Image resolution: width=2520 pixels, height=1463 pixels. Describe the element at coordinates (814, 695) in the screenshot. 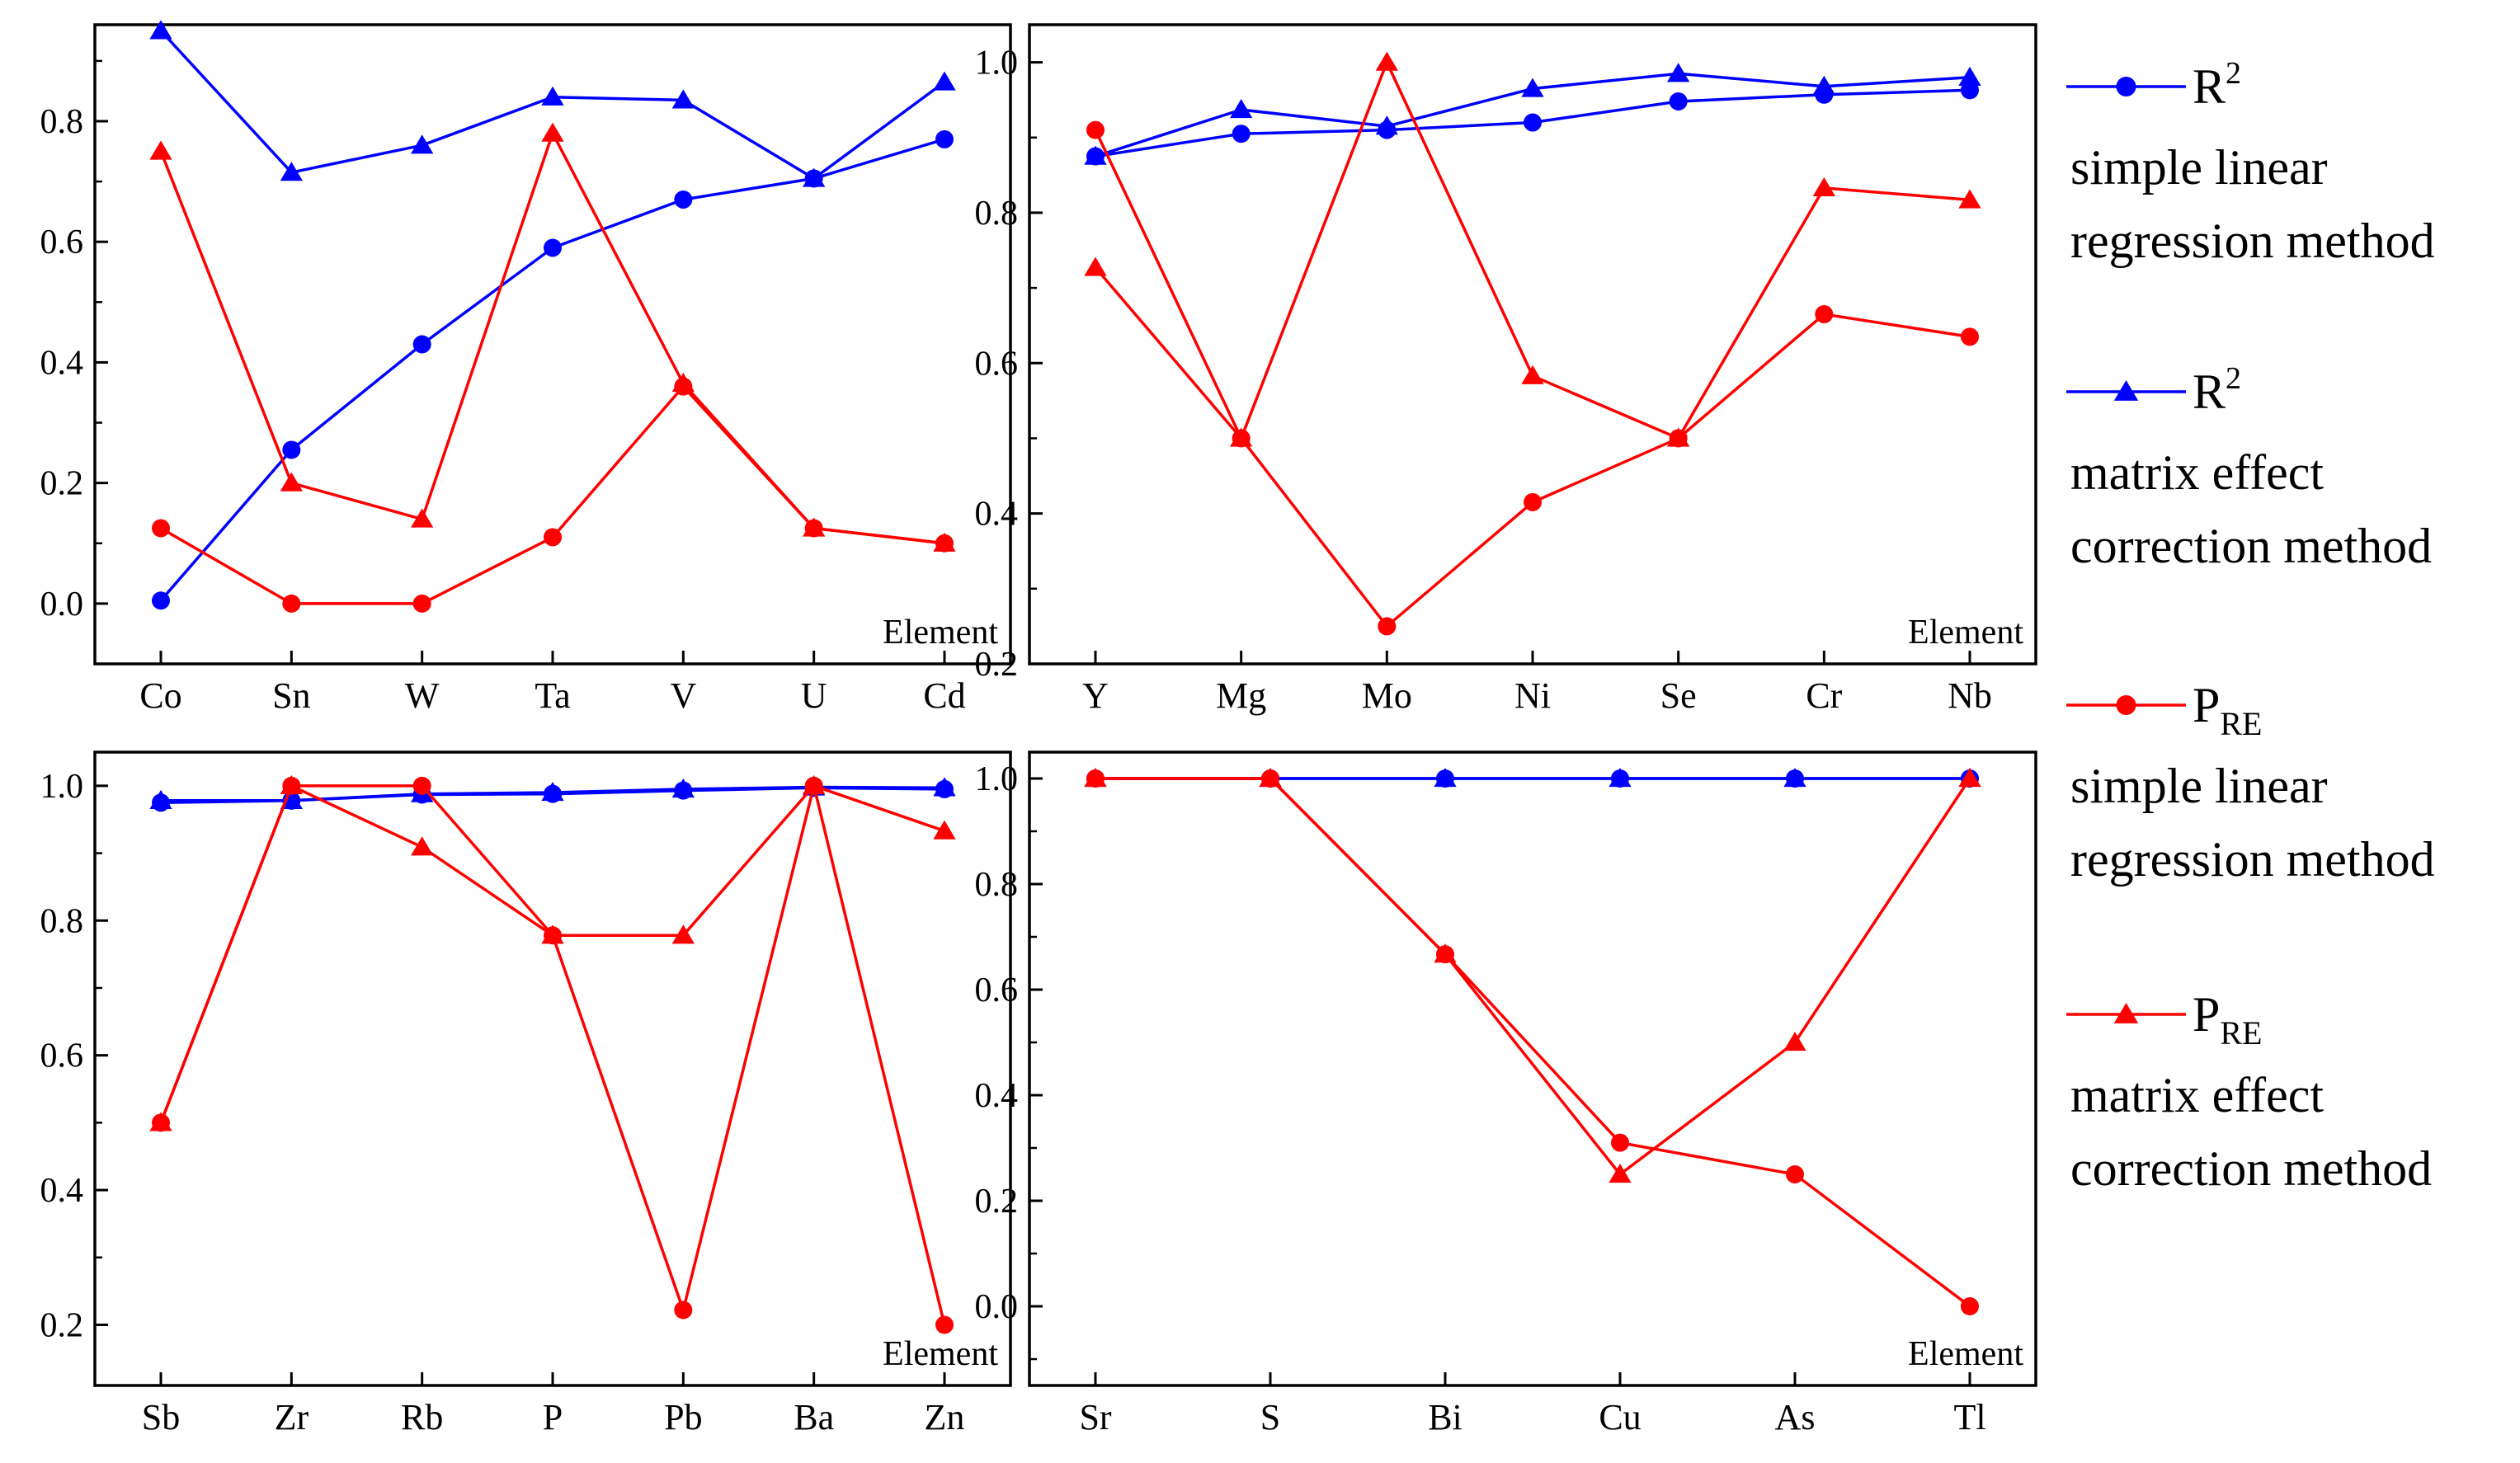

I see `x-tick-label: U` at that location.